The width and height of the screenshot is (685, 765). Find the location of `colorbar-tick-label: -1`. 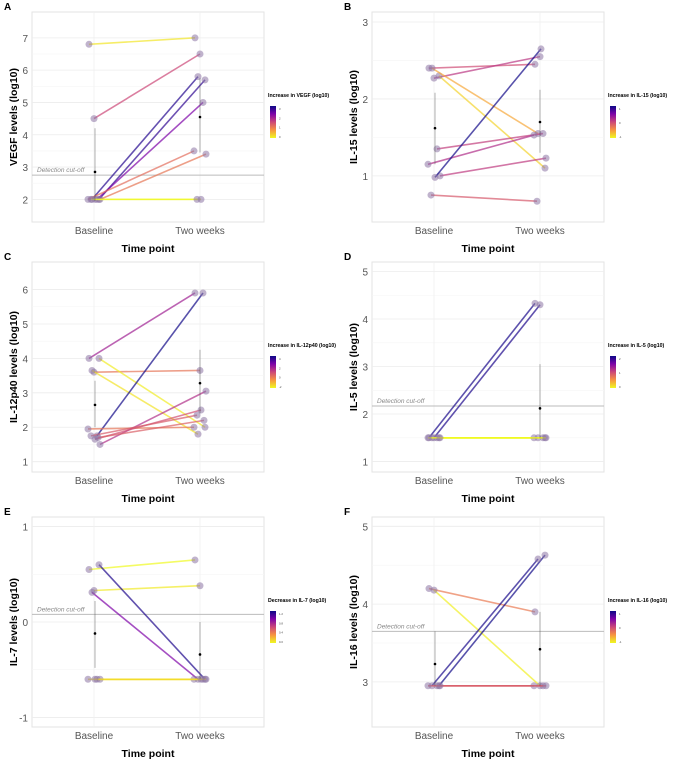

colorbar-tick-label: -1 is located at coordinates (620, 137).